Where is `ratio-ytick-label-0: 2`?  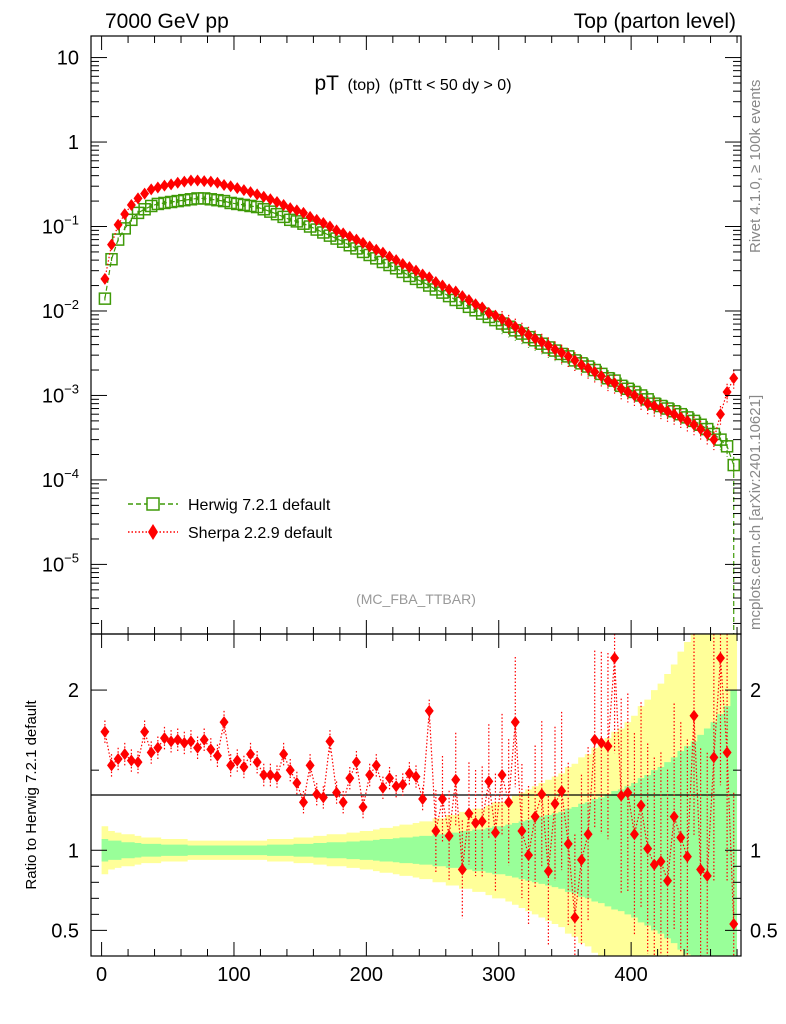 ratio-ytick-label-0: 2 is located at coordinates (73, 691).